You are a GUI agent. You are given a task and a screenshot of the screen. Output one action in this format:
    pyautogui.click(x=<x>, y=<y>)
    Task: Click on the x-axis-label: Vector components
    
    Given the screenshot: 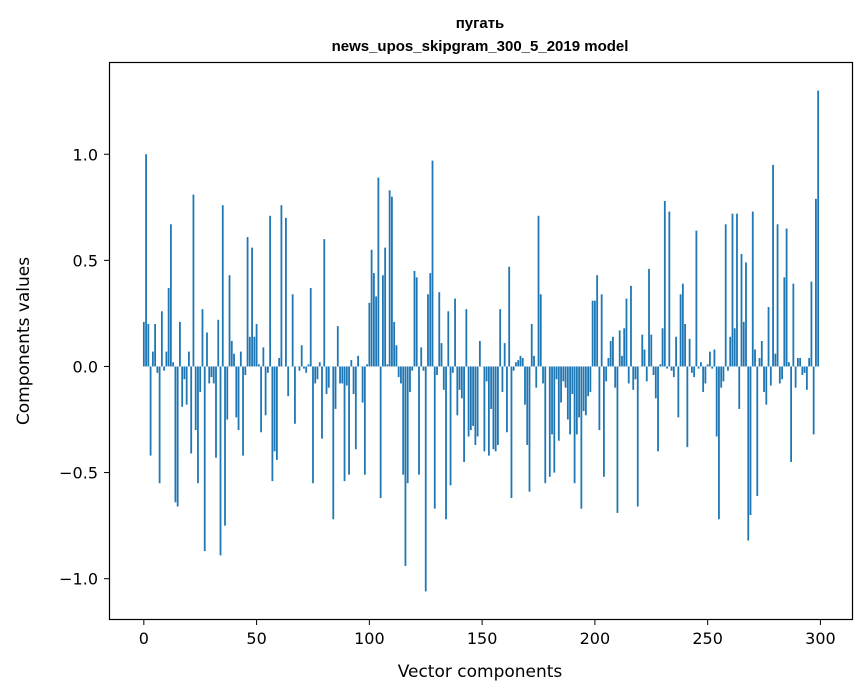 What is the action you would take?
    pyautogui.click(x=480, y=672)
    